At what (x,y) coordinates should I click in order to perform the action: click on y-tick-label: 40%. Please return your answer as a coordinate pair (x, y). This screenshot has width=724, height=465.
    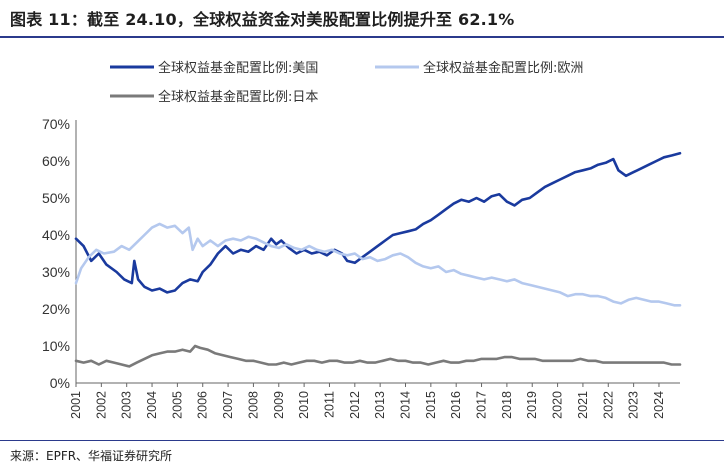
    Looking at the image, I should click on (56, 235).